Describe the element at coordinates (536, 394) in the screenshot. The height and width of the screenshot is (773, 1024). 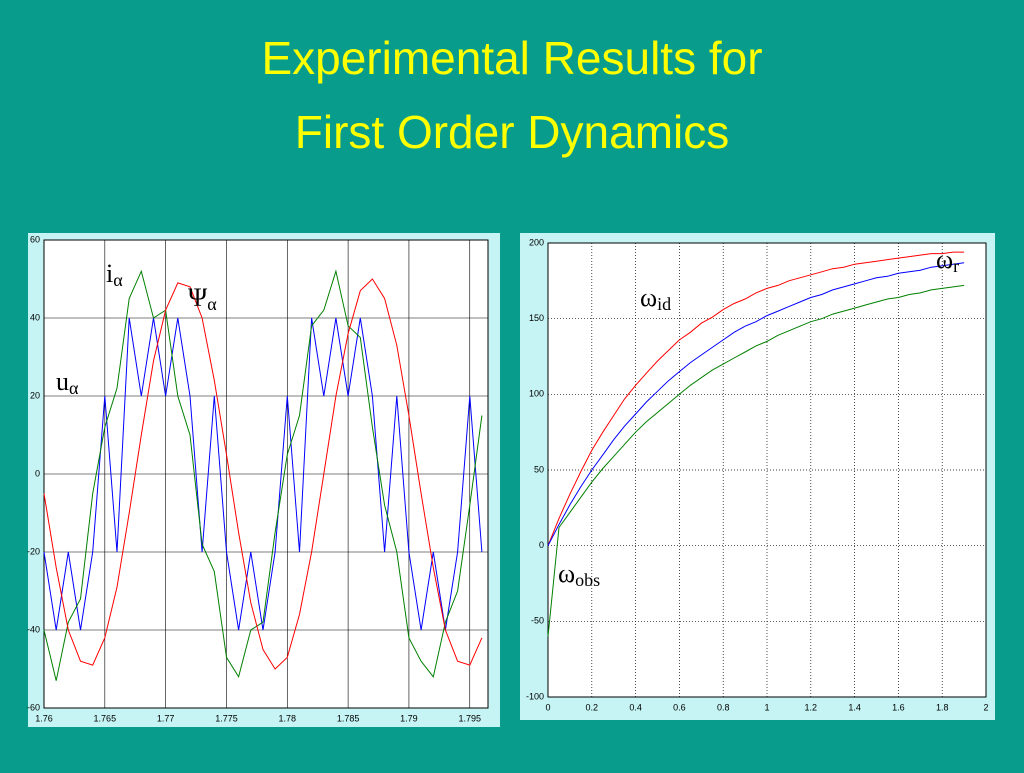
I see `y-tick-label: 100` at that location.